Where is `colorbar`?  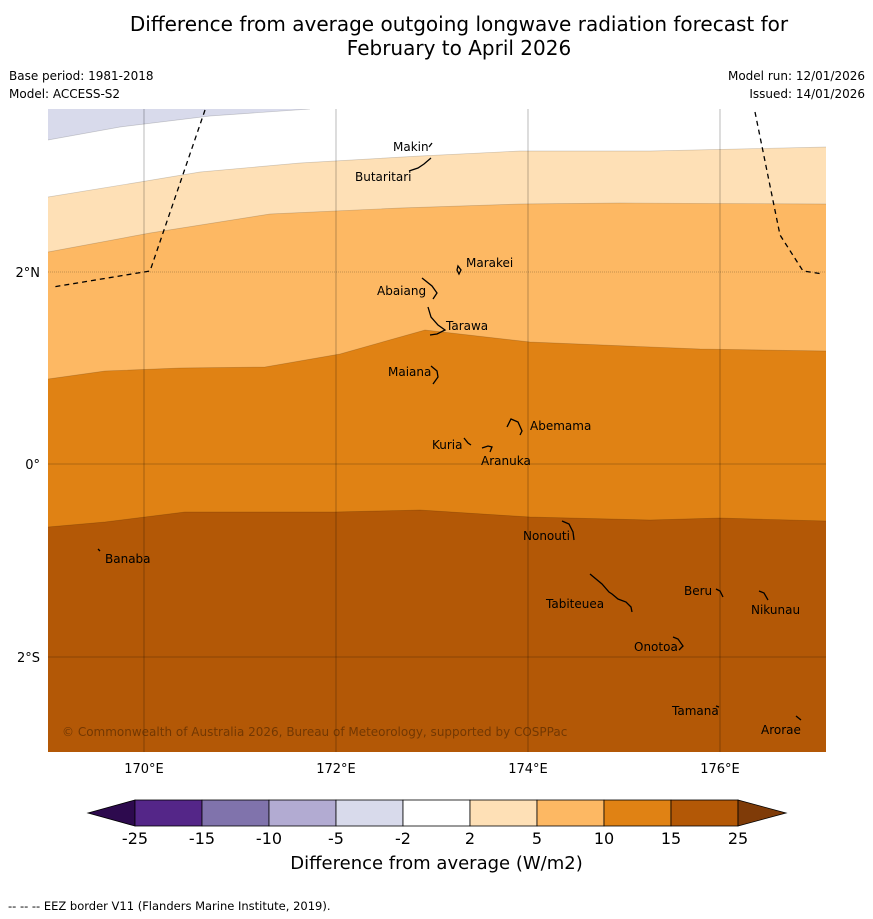
colorbar is located at coordinates (437, 813).